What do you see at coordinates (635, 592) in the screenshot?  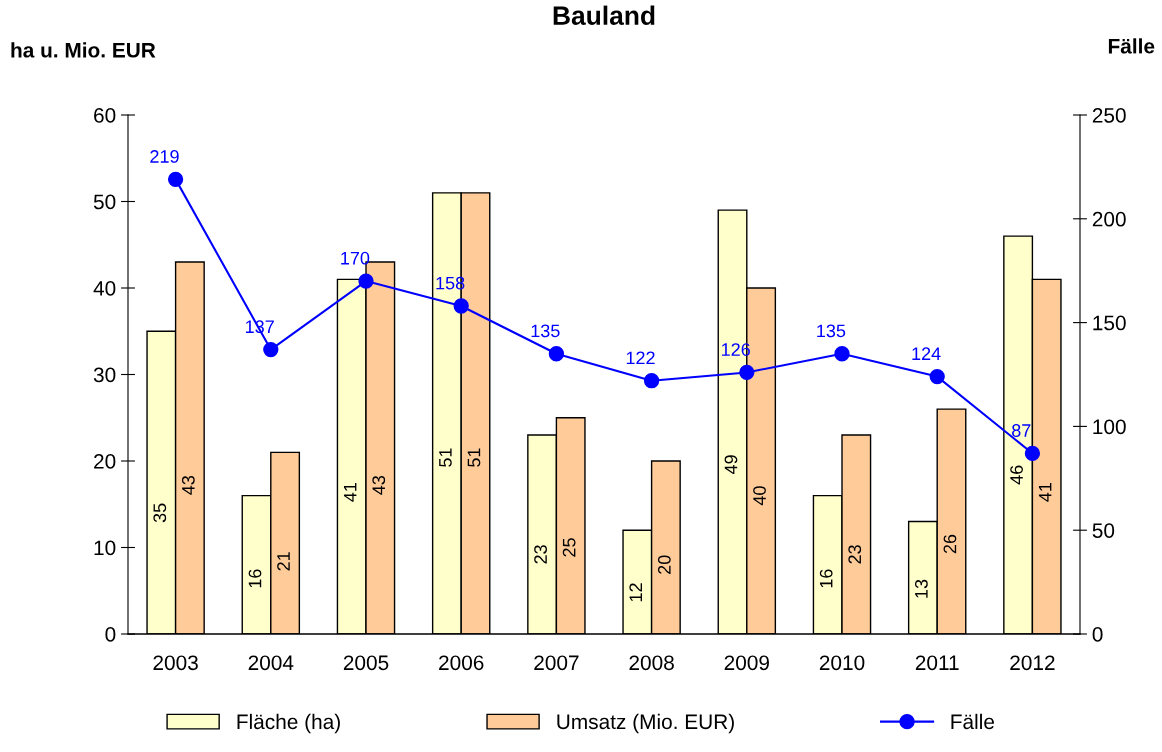 I see `data-label: 12` at bounding box center [635, 592].